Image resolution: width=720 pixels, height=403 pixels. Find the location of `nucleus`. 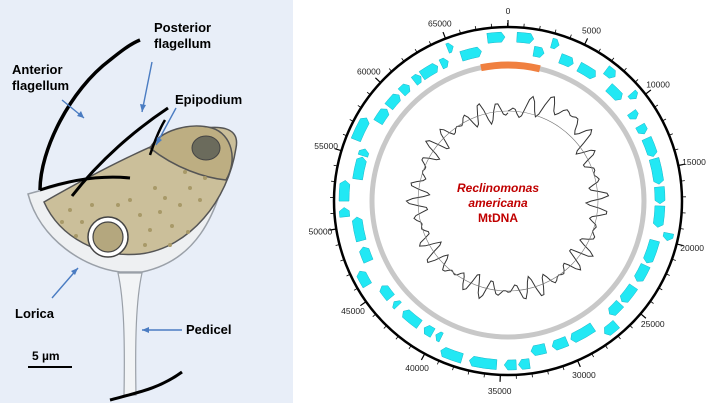

nucleus is located at coordinates (108, 237).